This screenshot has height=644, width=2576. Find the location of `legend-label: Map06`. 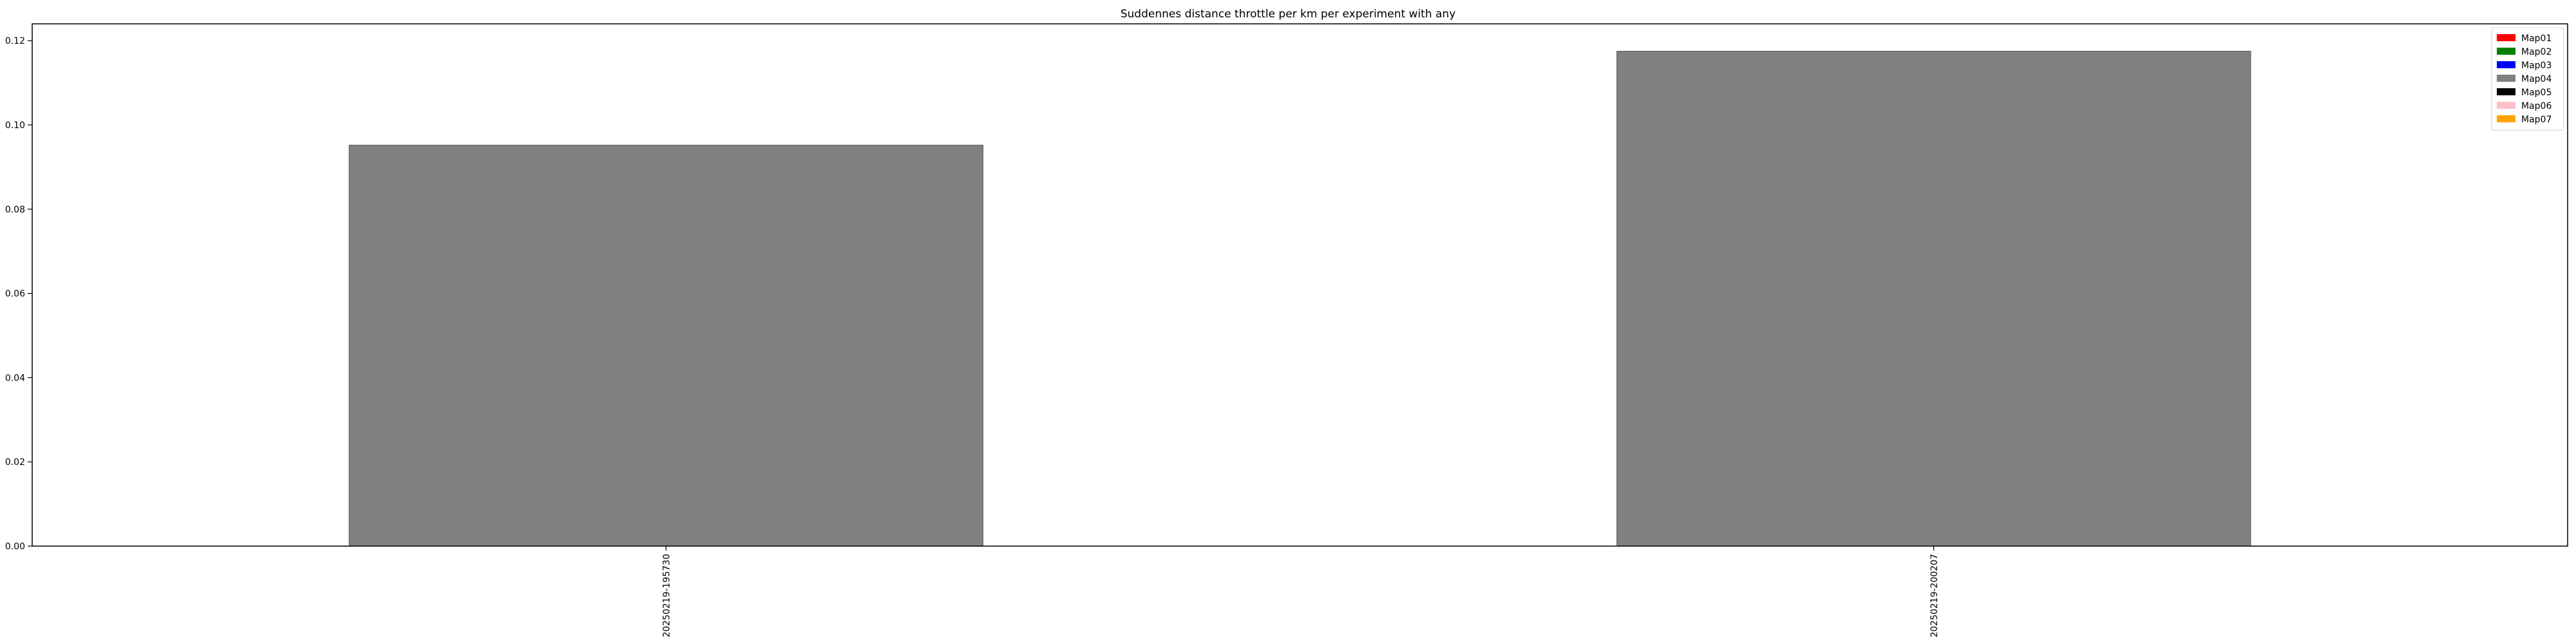

legend-label: Map06 is located at coordinates (2536, 106).